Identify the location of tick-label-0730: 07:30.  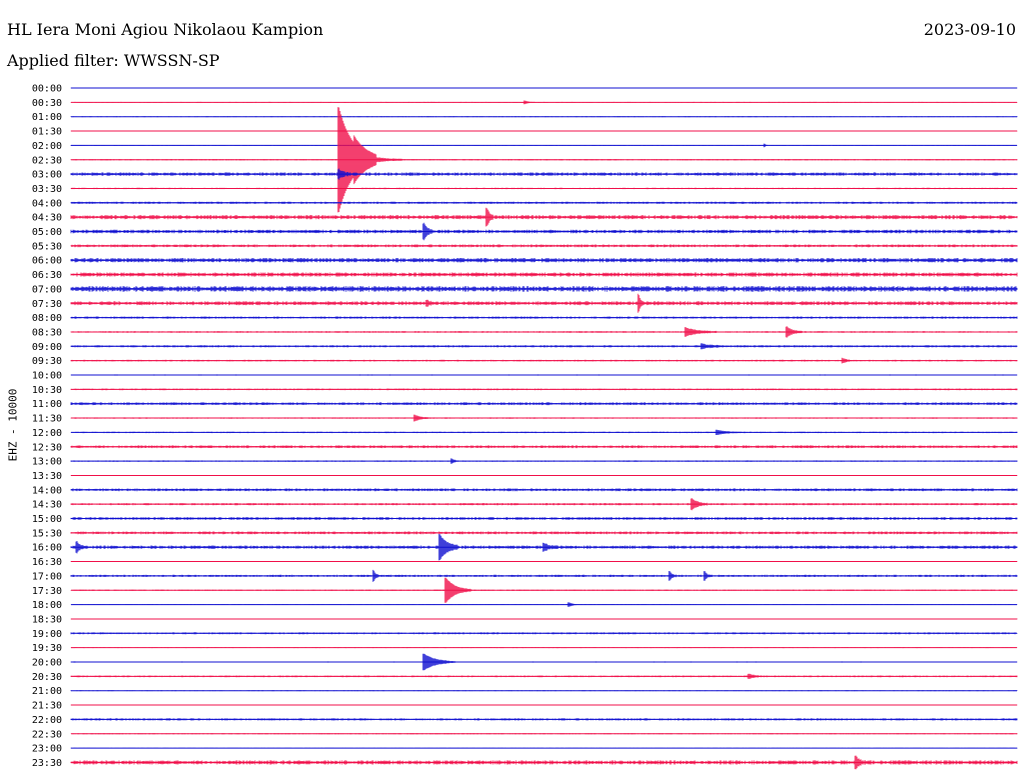
(47, 304).